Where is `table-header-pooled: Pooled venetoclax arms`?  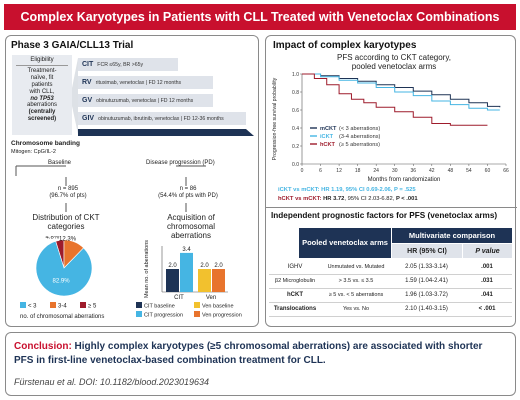 table-header-pooled: Pooled venetoclax arms is located at coordinates (345, 243).